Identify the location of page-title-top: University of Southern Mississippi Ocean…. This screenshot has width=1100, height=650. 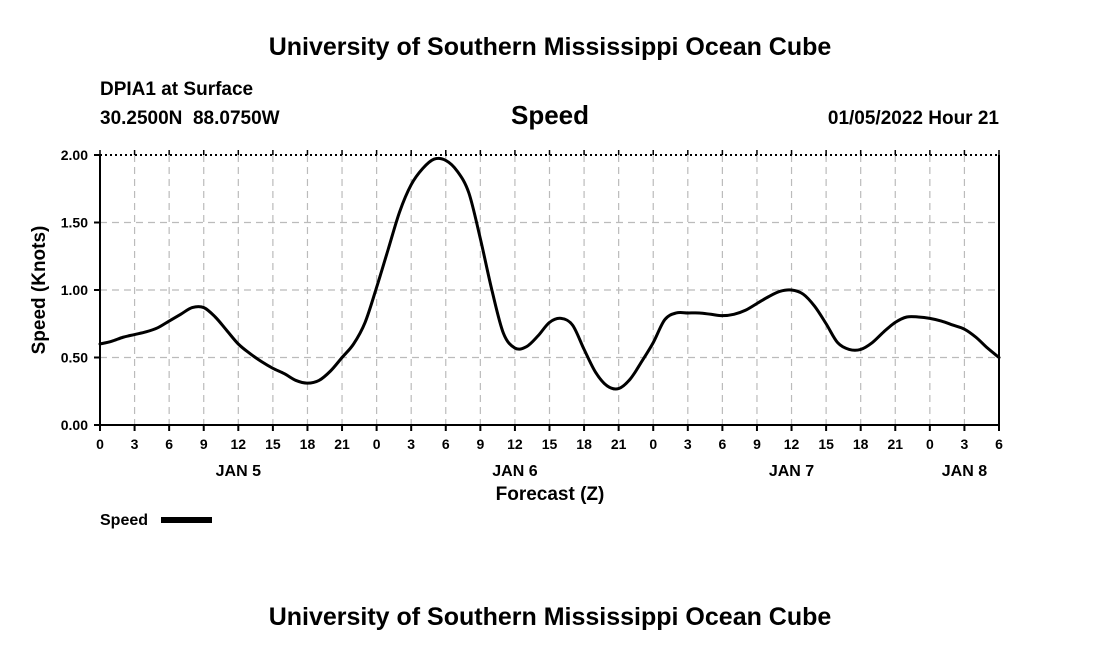
(550, 47).